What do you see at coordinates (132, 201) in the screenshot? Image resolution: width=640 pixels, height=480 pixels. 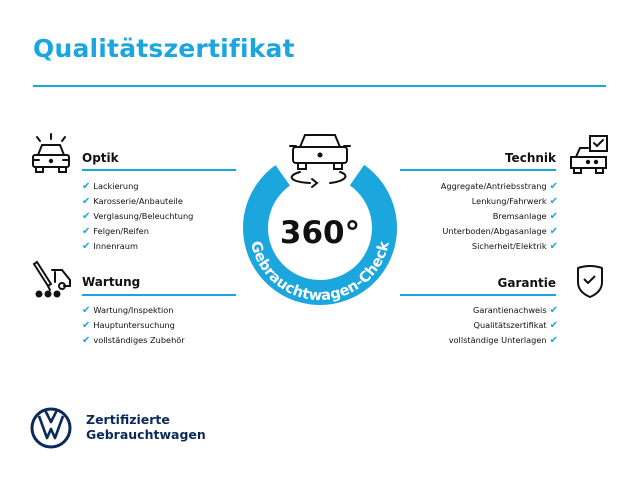 I see `list-item: ✔ Karosserie/Anbauteile` at bounding box center [132, 201].